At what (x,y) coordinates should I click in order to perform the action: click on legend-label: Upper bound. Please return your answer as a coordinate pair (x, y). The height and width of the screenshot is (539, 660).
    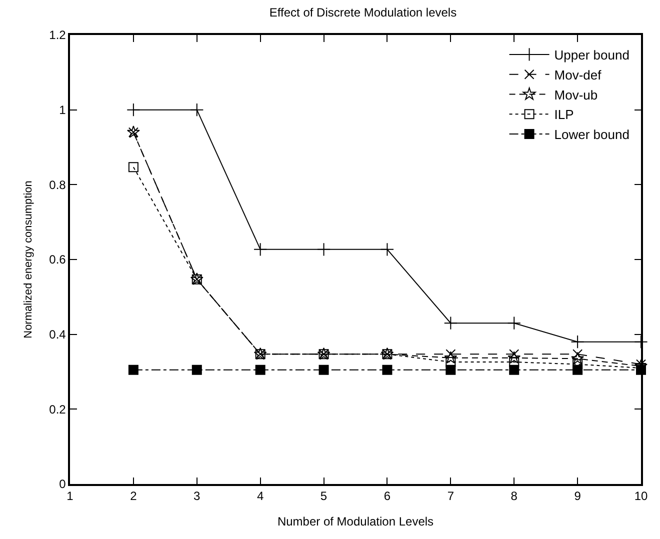
    Looking at the image, I should click on (592, 55).